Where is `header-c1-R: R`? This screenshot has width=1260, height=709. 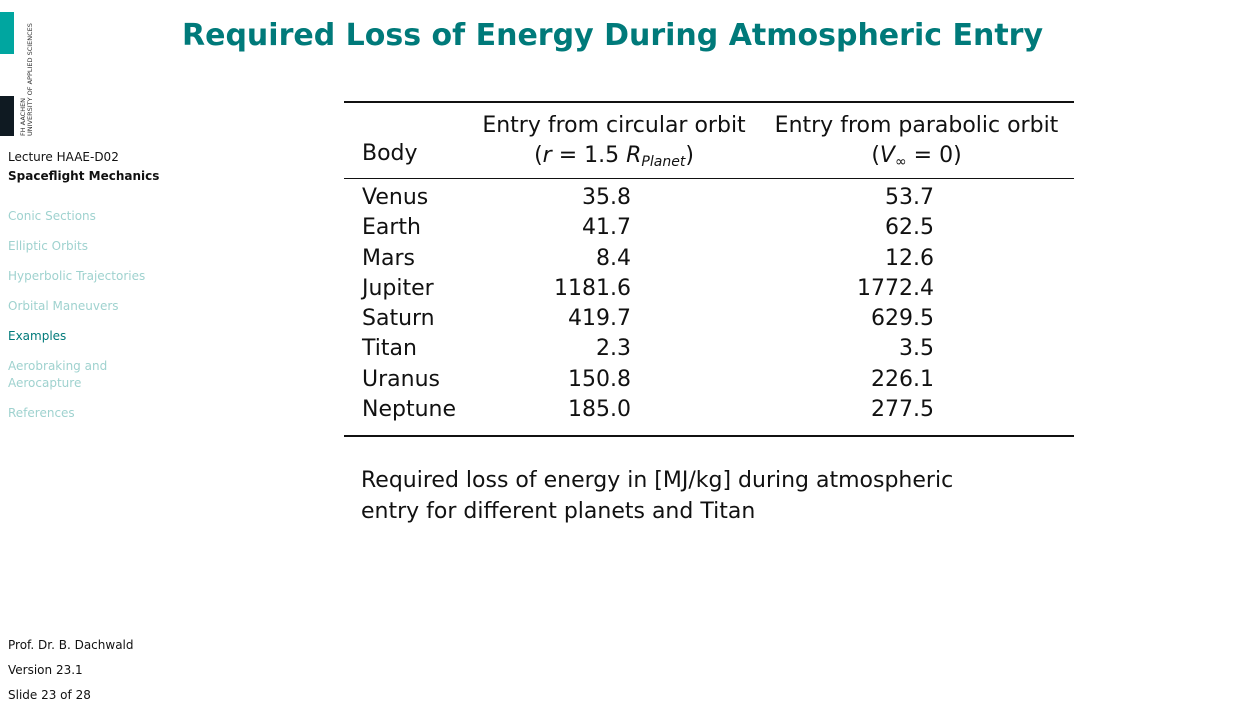 header-c1-R: R is located at coordinates (634, 155).